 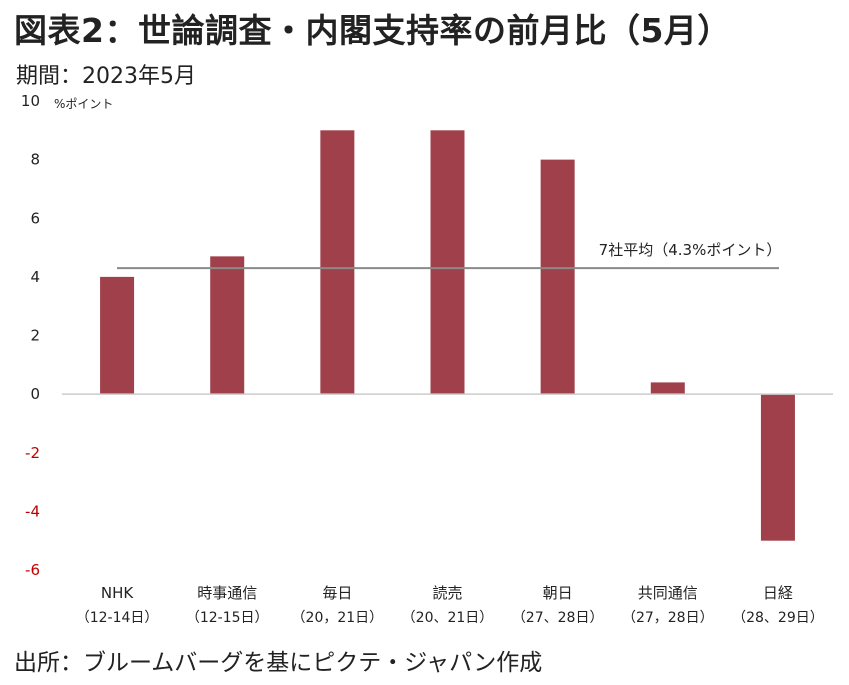 I want to click on x-category-label: NHK, so click(x=118, y=593).